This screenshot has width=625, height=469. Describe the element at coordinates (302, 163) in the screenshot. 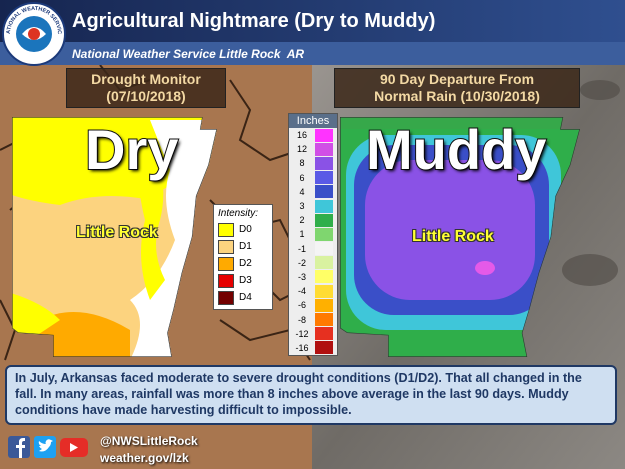

I see `legend-label: 8` at that location.